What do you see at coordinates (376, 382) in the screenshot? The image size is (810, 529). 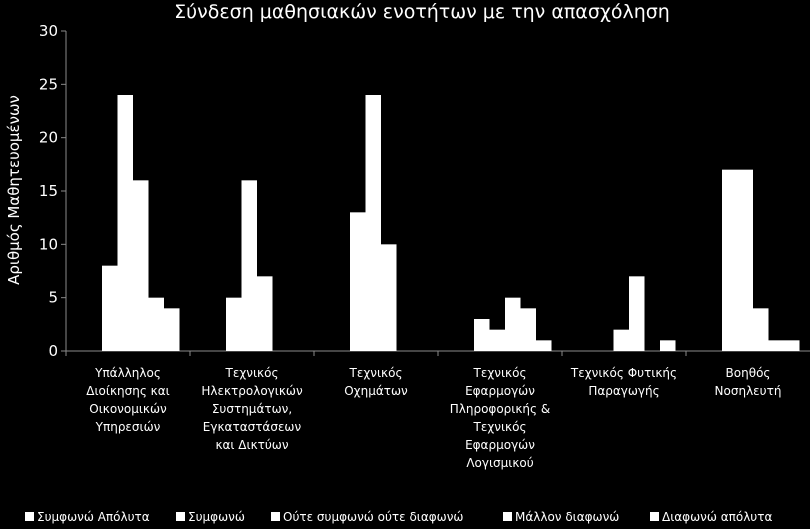 I see `x-tick-label: Τεχνικός Οχημάτων` at bounding box center [376, 382].